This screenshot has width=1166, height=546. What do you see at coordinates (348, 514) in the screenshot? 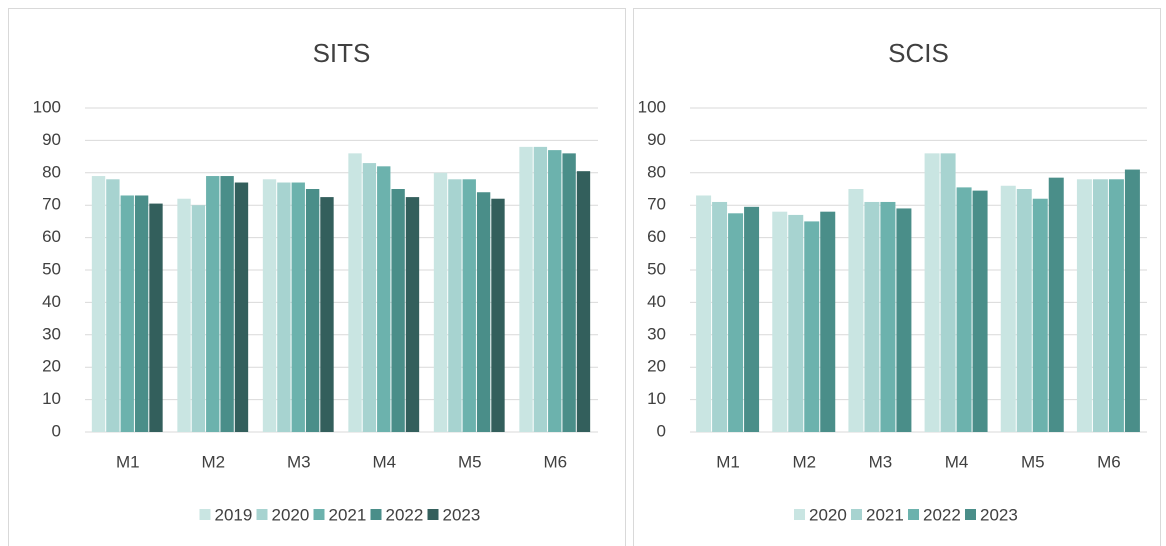
I see `legend-label: 2021` at bounding box center [348, 514].